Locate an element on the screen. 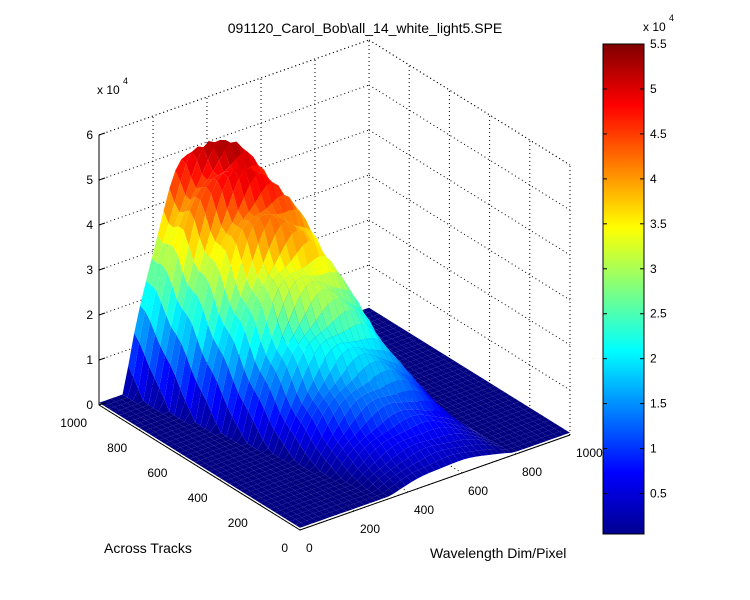 This screenshot has width=750, height=600. z-axis-multiplier: x 10 is located at coordinates (108, 90).